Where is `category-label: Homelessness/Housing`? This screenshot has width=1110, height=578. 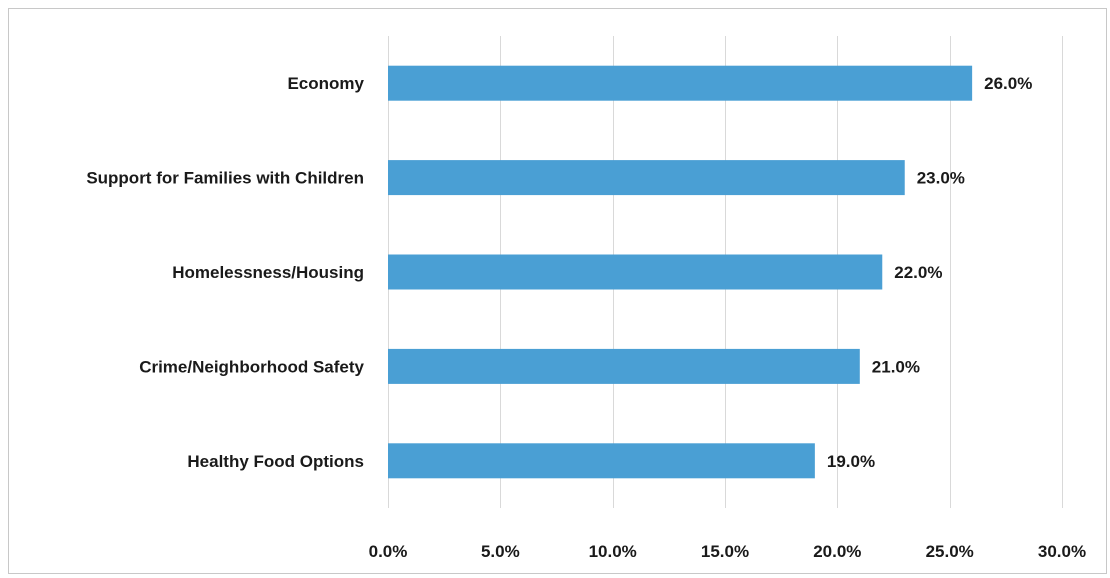 category-label: Homelessness/Housing is located at coordinates (268, 272).